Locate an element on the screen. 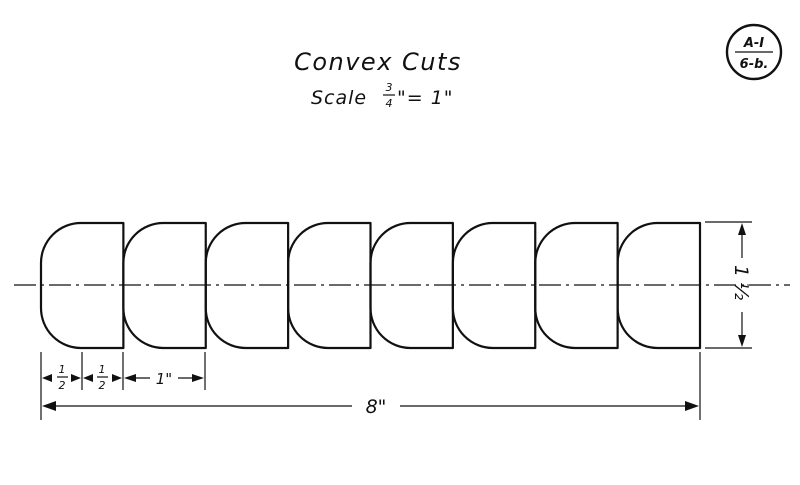 The image size is (800, 485). small-dimensions: 1 2 1 2 1" is located at coordinates (123, 377).